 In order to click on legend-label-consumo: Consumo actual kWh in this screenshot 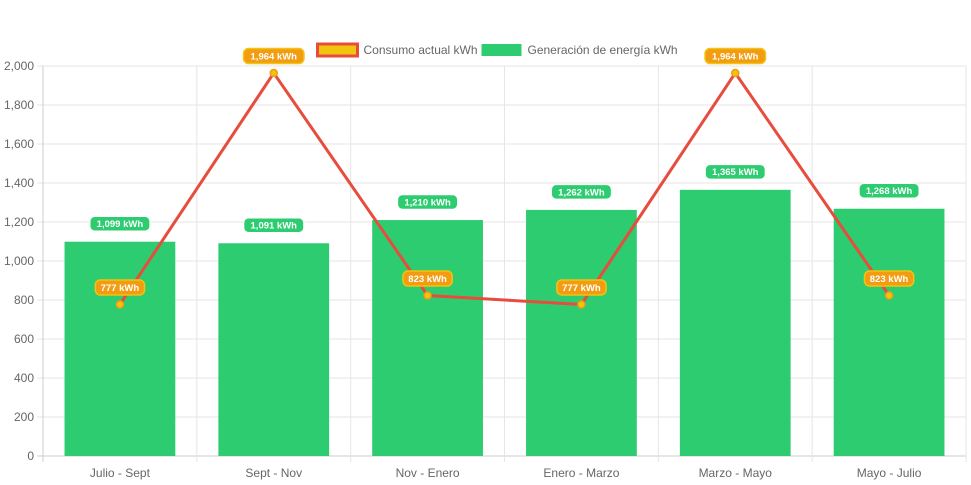, I will do `click(421, 50)`.